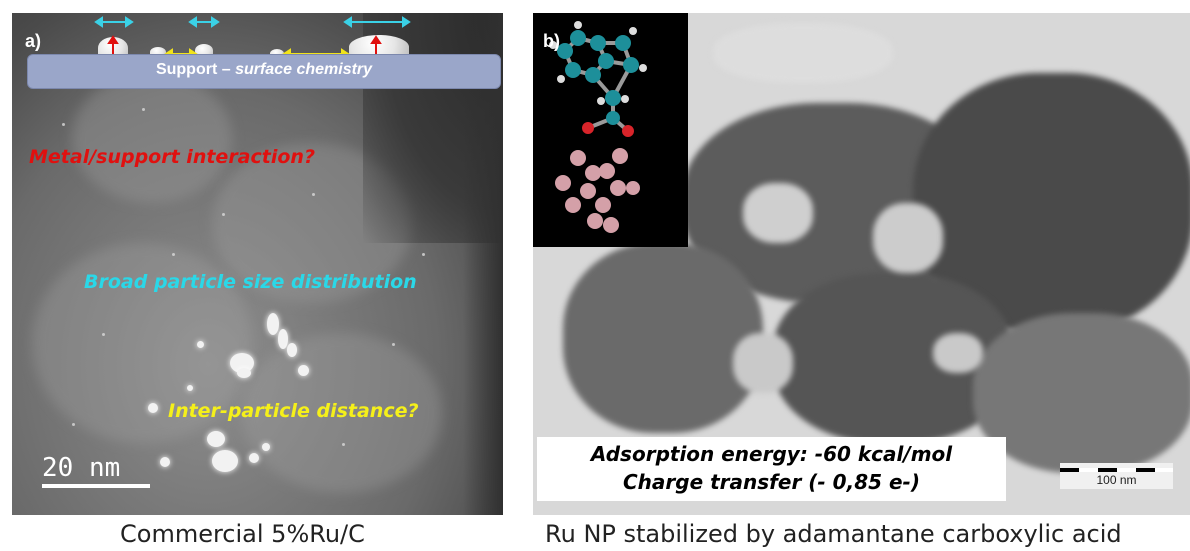 Image resolution: width=1190 pixels, height=551 pixels. Describe the element at coordinates (1116, 480) in the screenshot. I see `scale-bar-label: 100 nm` at that location.